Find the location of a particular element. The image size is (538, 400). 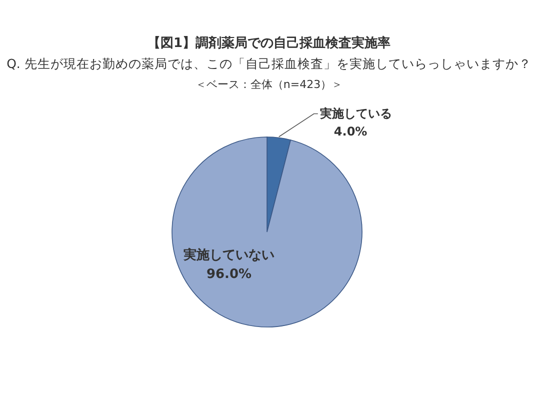

text: ＜ベース：全体（n=423）＞ is located at coordinates (269, 84).